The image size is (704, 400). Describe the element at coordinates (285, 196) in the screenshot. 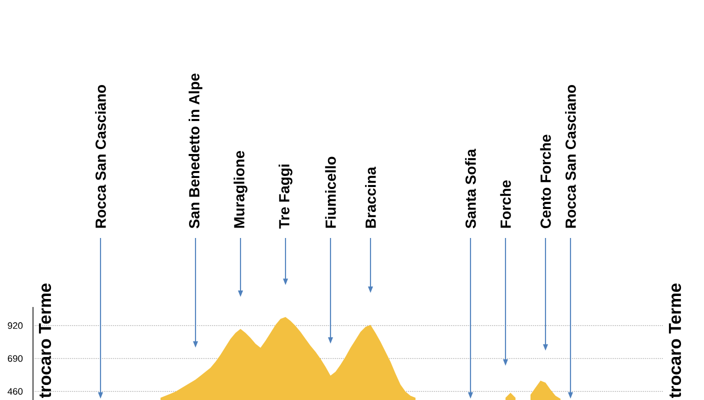

I see `x-tick-label: Tre Faggi` at that location.